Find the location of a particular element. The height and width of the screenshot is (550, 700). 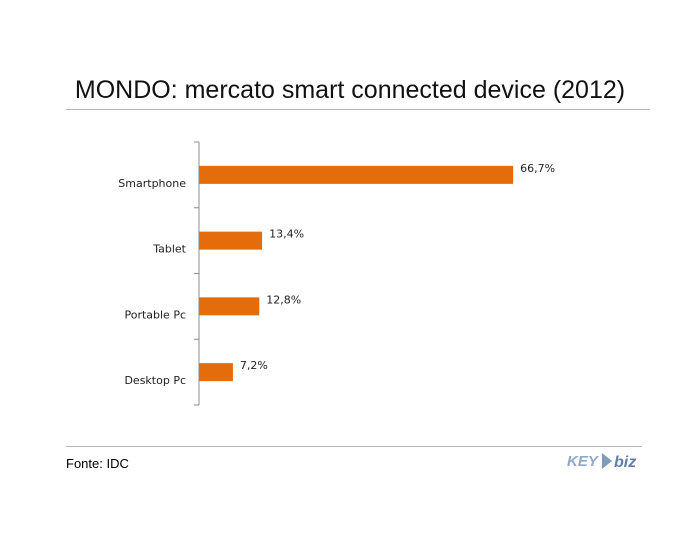

source-note: Fonte: IDC is located at coordinates (97, 463).